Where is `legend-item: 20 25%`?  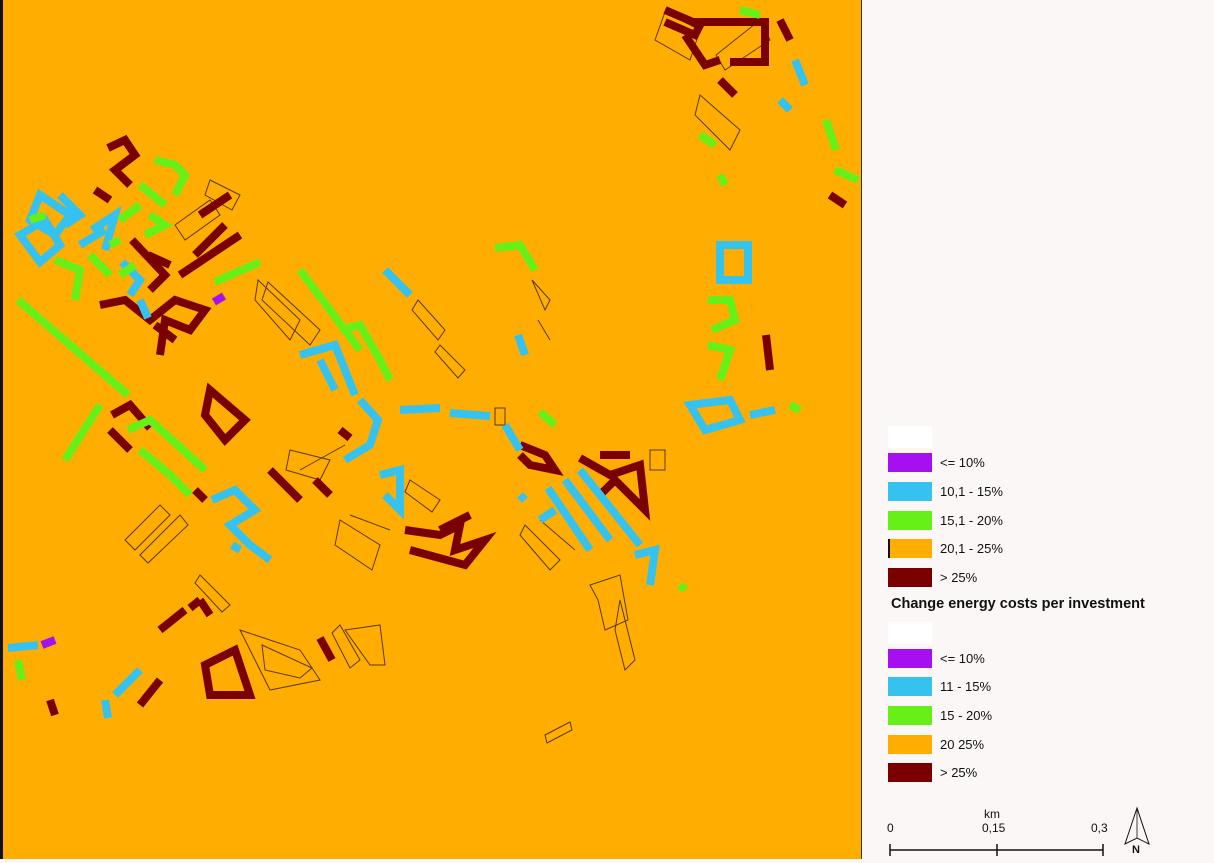
legend-item: 20 25% is located at coordinates (936, 744).